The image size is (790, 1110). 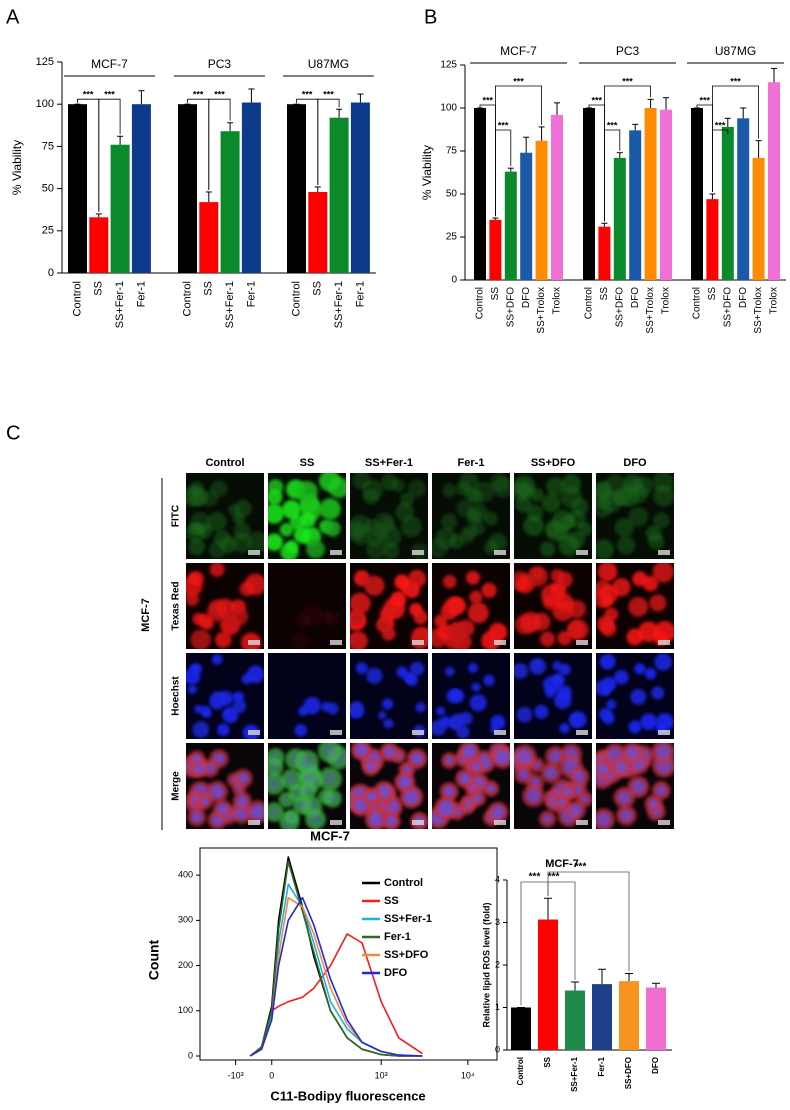 I want to click on group-label: PC3, so click(x=628, y=51).